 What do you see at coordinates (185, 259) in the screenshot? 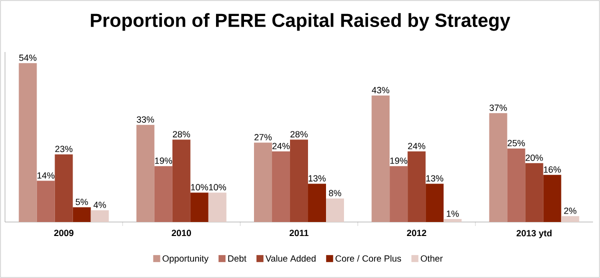
I see `legend-label: Opportunity` at bounding box center [185, 259].